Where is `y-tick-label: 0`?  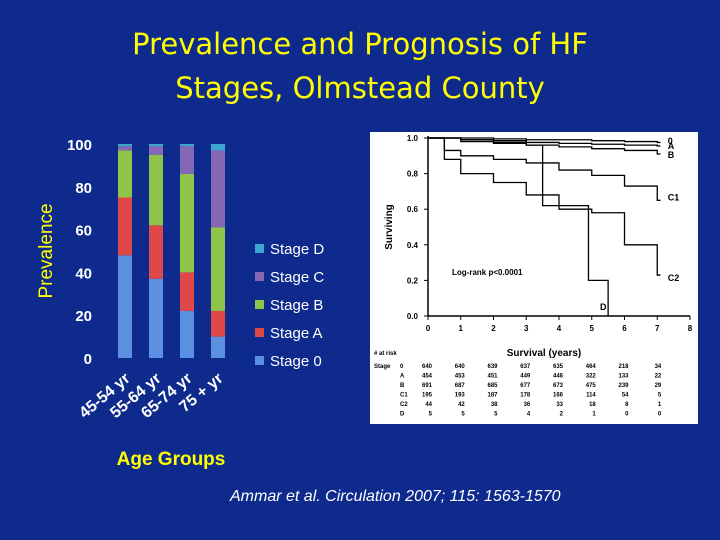
y-tick-label: 0 is located at coordinates (88, 359).